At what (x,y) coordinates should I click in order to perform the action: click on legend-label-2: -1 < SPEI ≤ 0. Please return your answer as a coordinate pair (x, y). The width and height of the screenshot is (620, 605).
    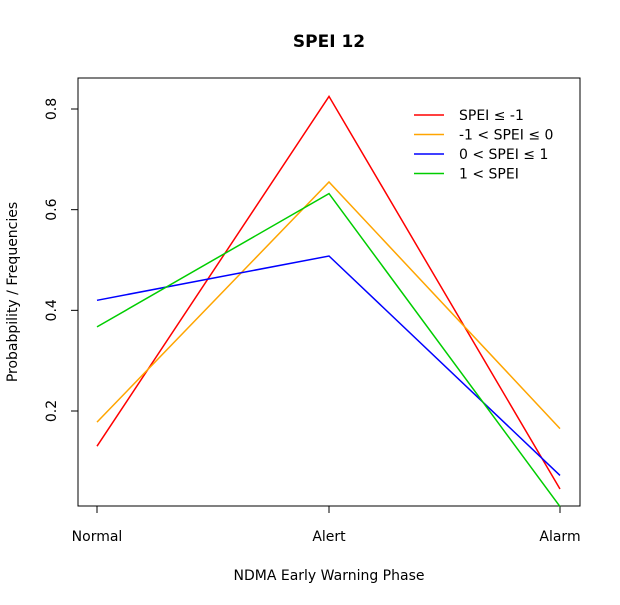
    Looking at the image, I should click on (506, 136).